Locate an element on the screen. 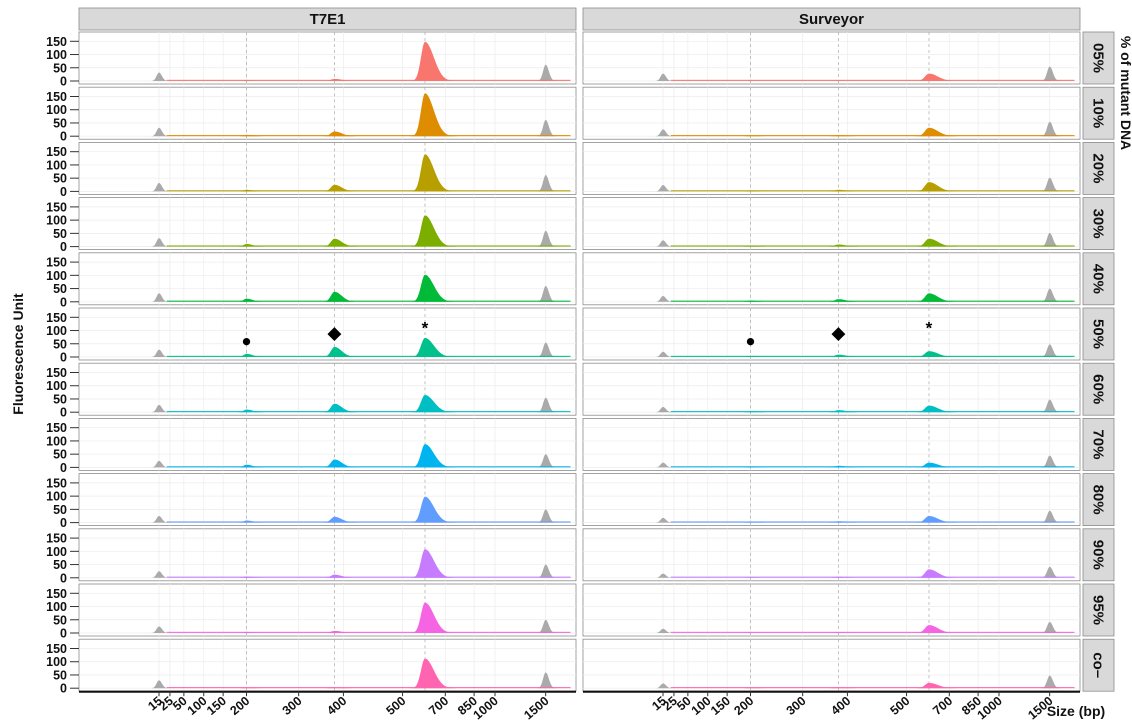  peak-marker: ● is located at coordinates (750, 341).